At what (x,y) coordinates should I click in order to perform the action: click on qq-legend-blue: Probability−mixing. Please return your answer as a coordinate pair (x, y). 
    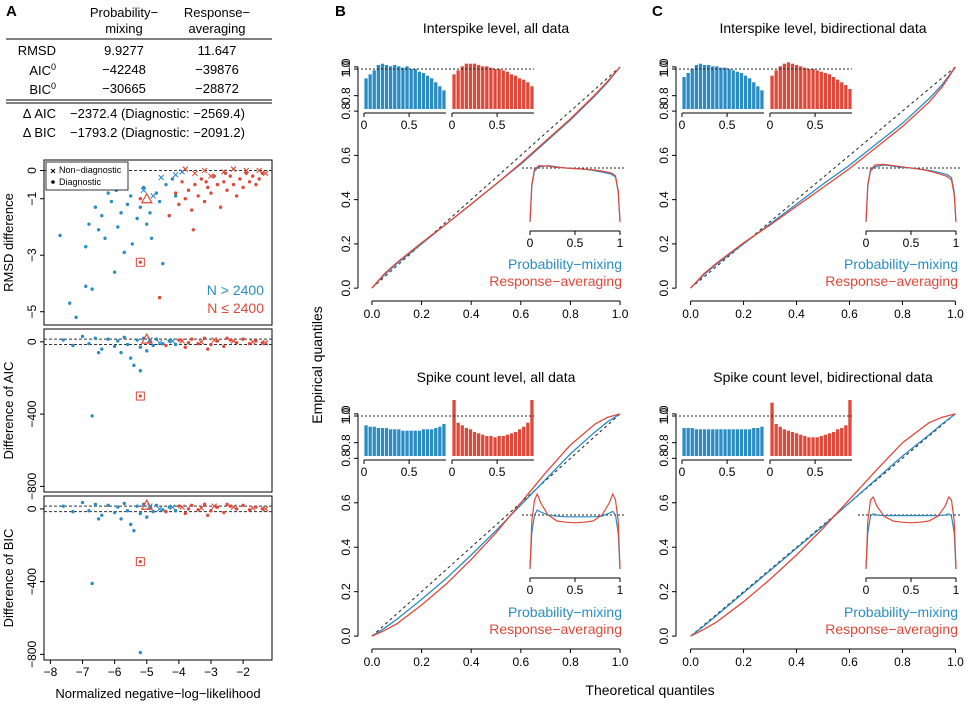
    Looking at the image, I should click on (901, 612).